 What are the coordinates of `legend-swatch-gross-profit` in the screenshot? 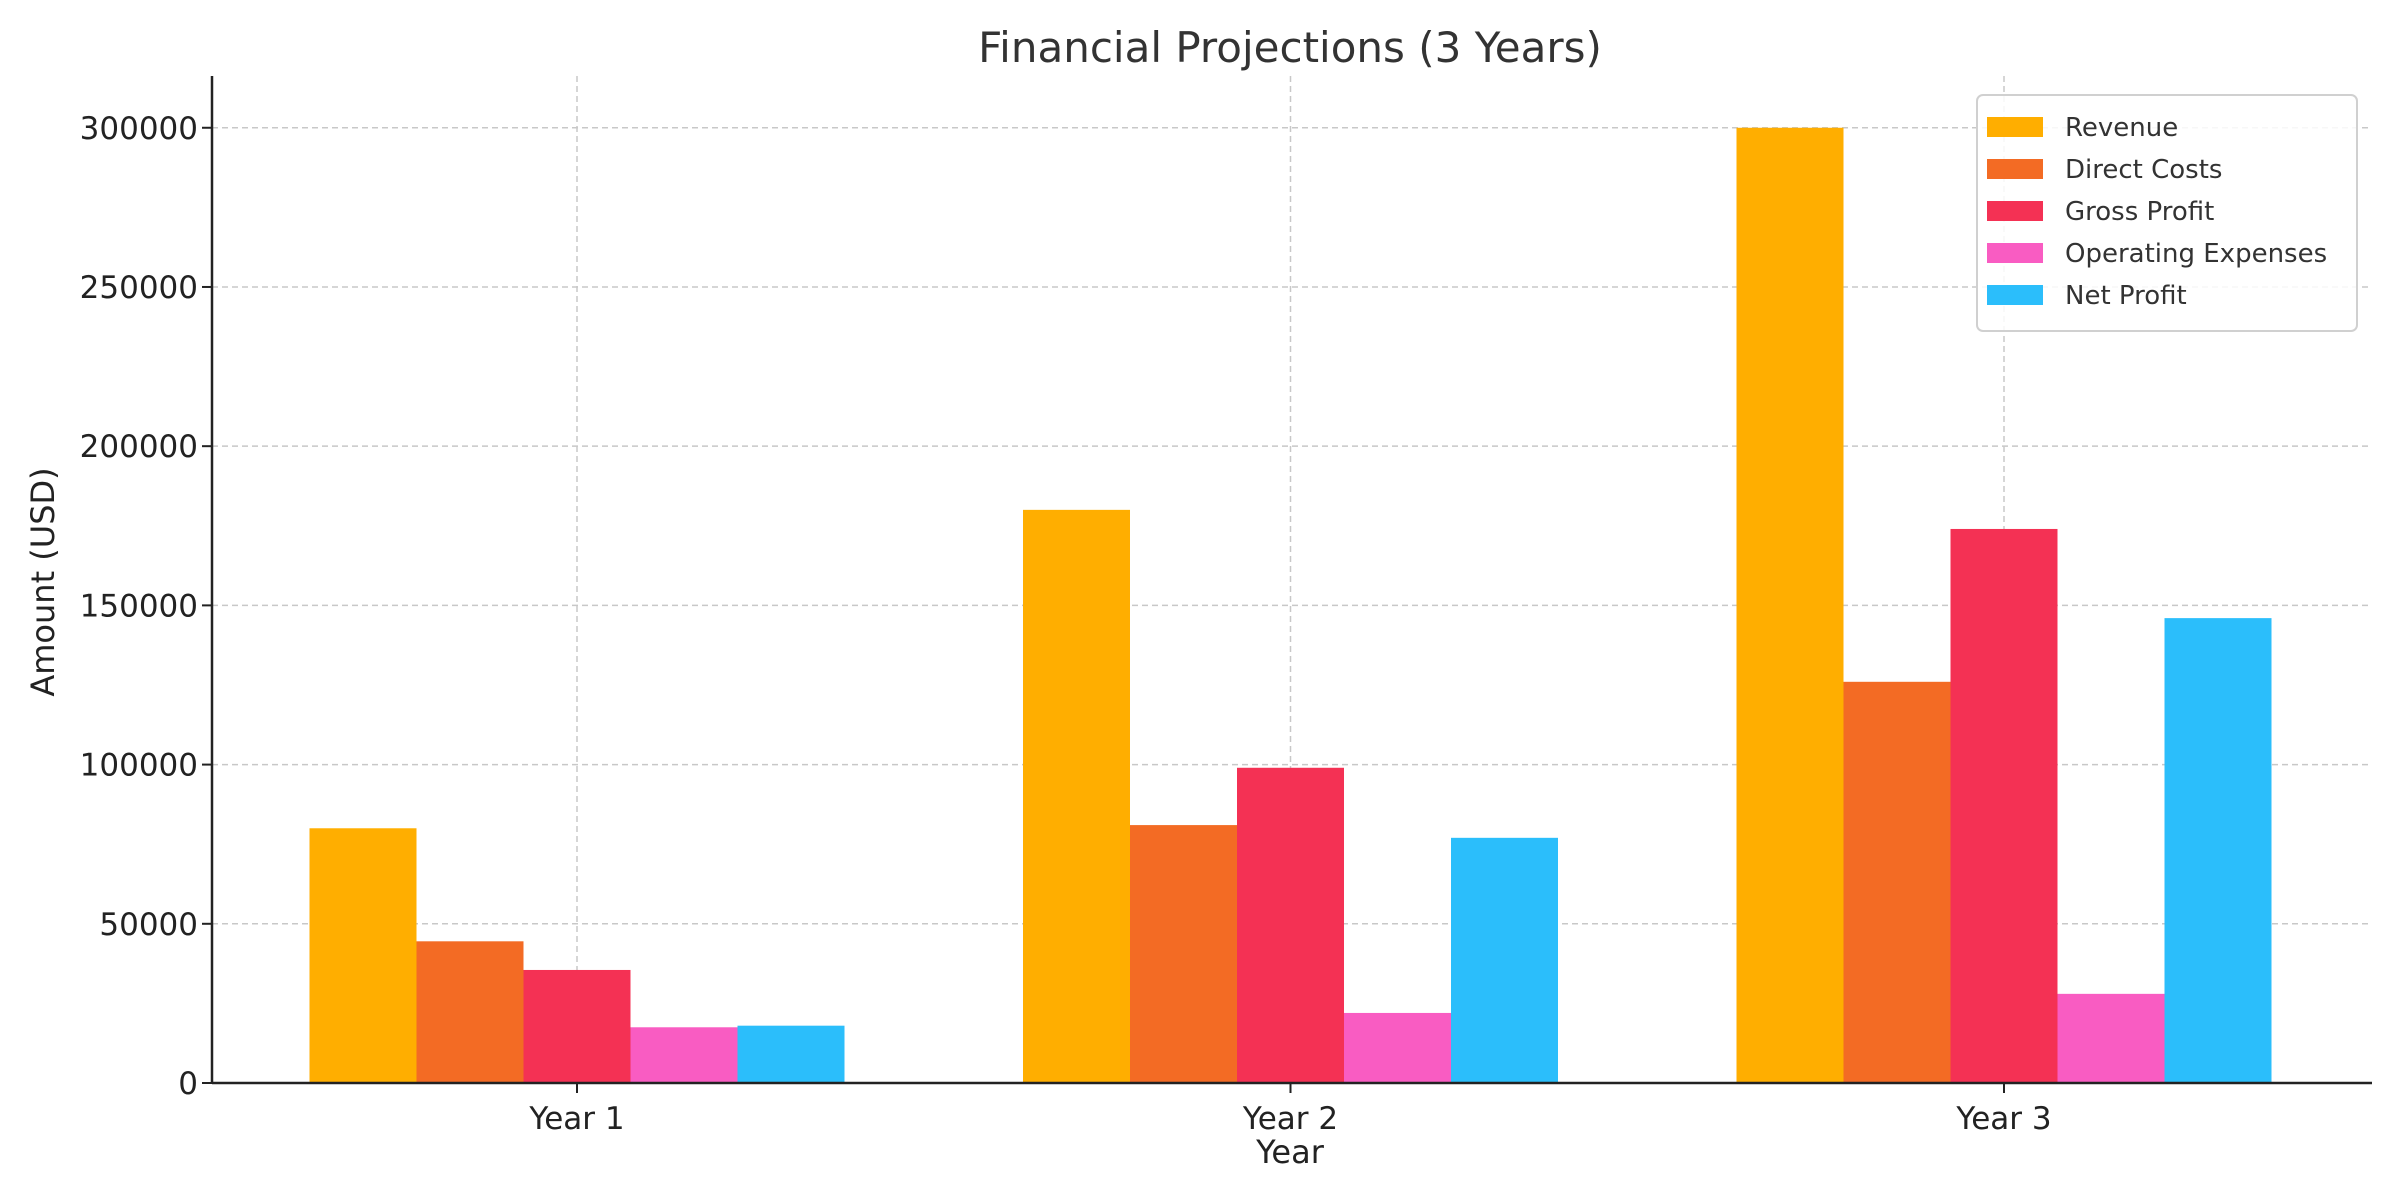 It's located at (2015, 211).